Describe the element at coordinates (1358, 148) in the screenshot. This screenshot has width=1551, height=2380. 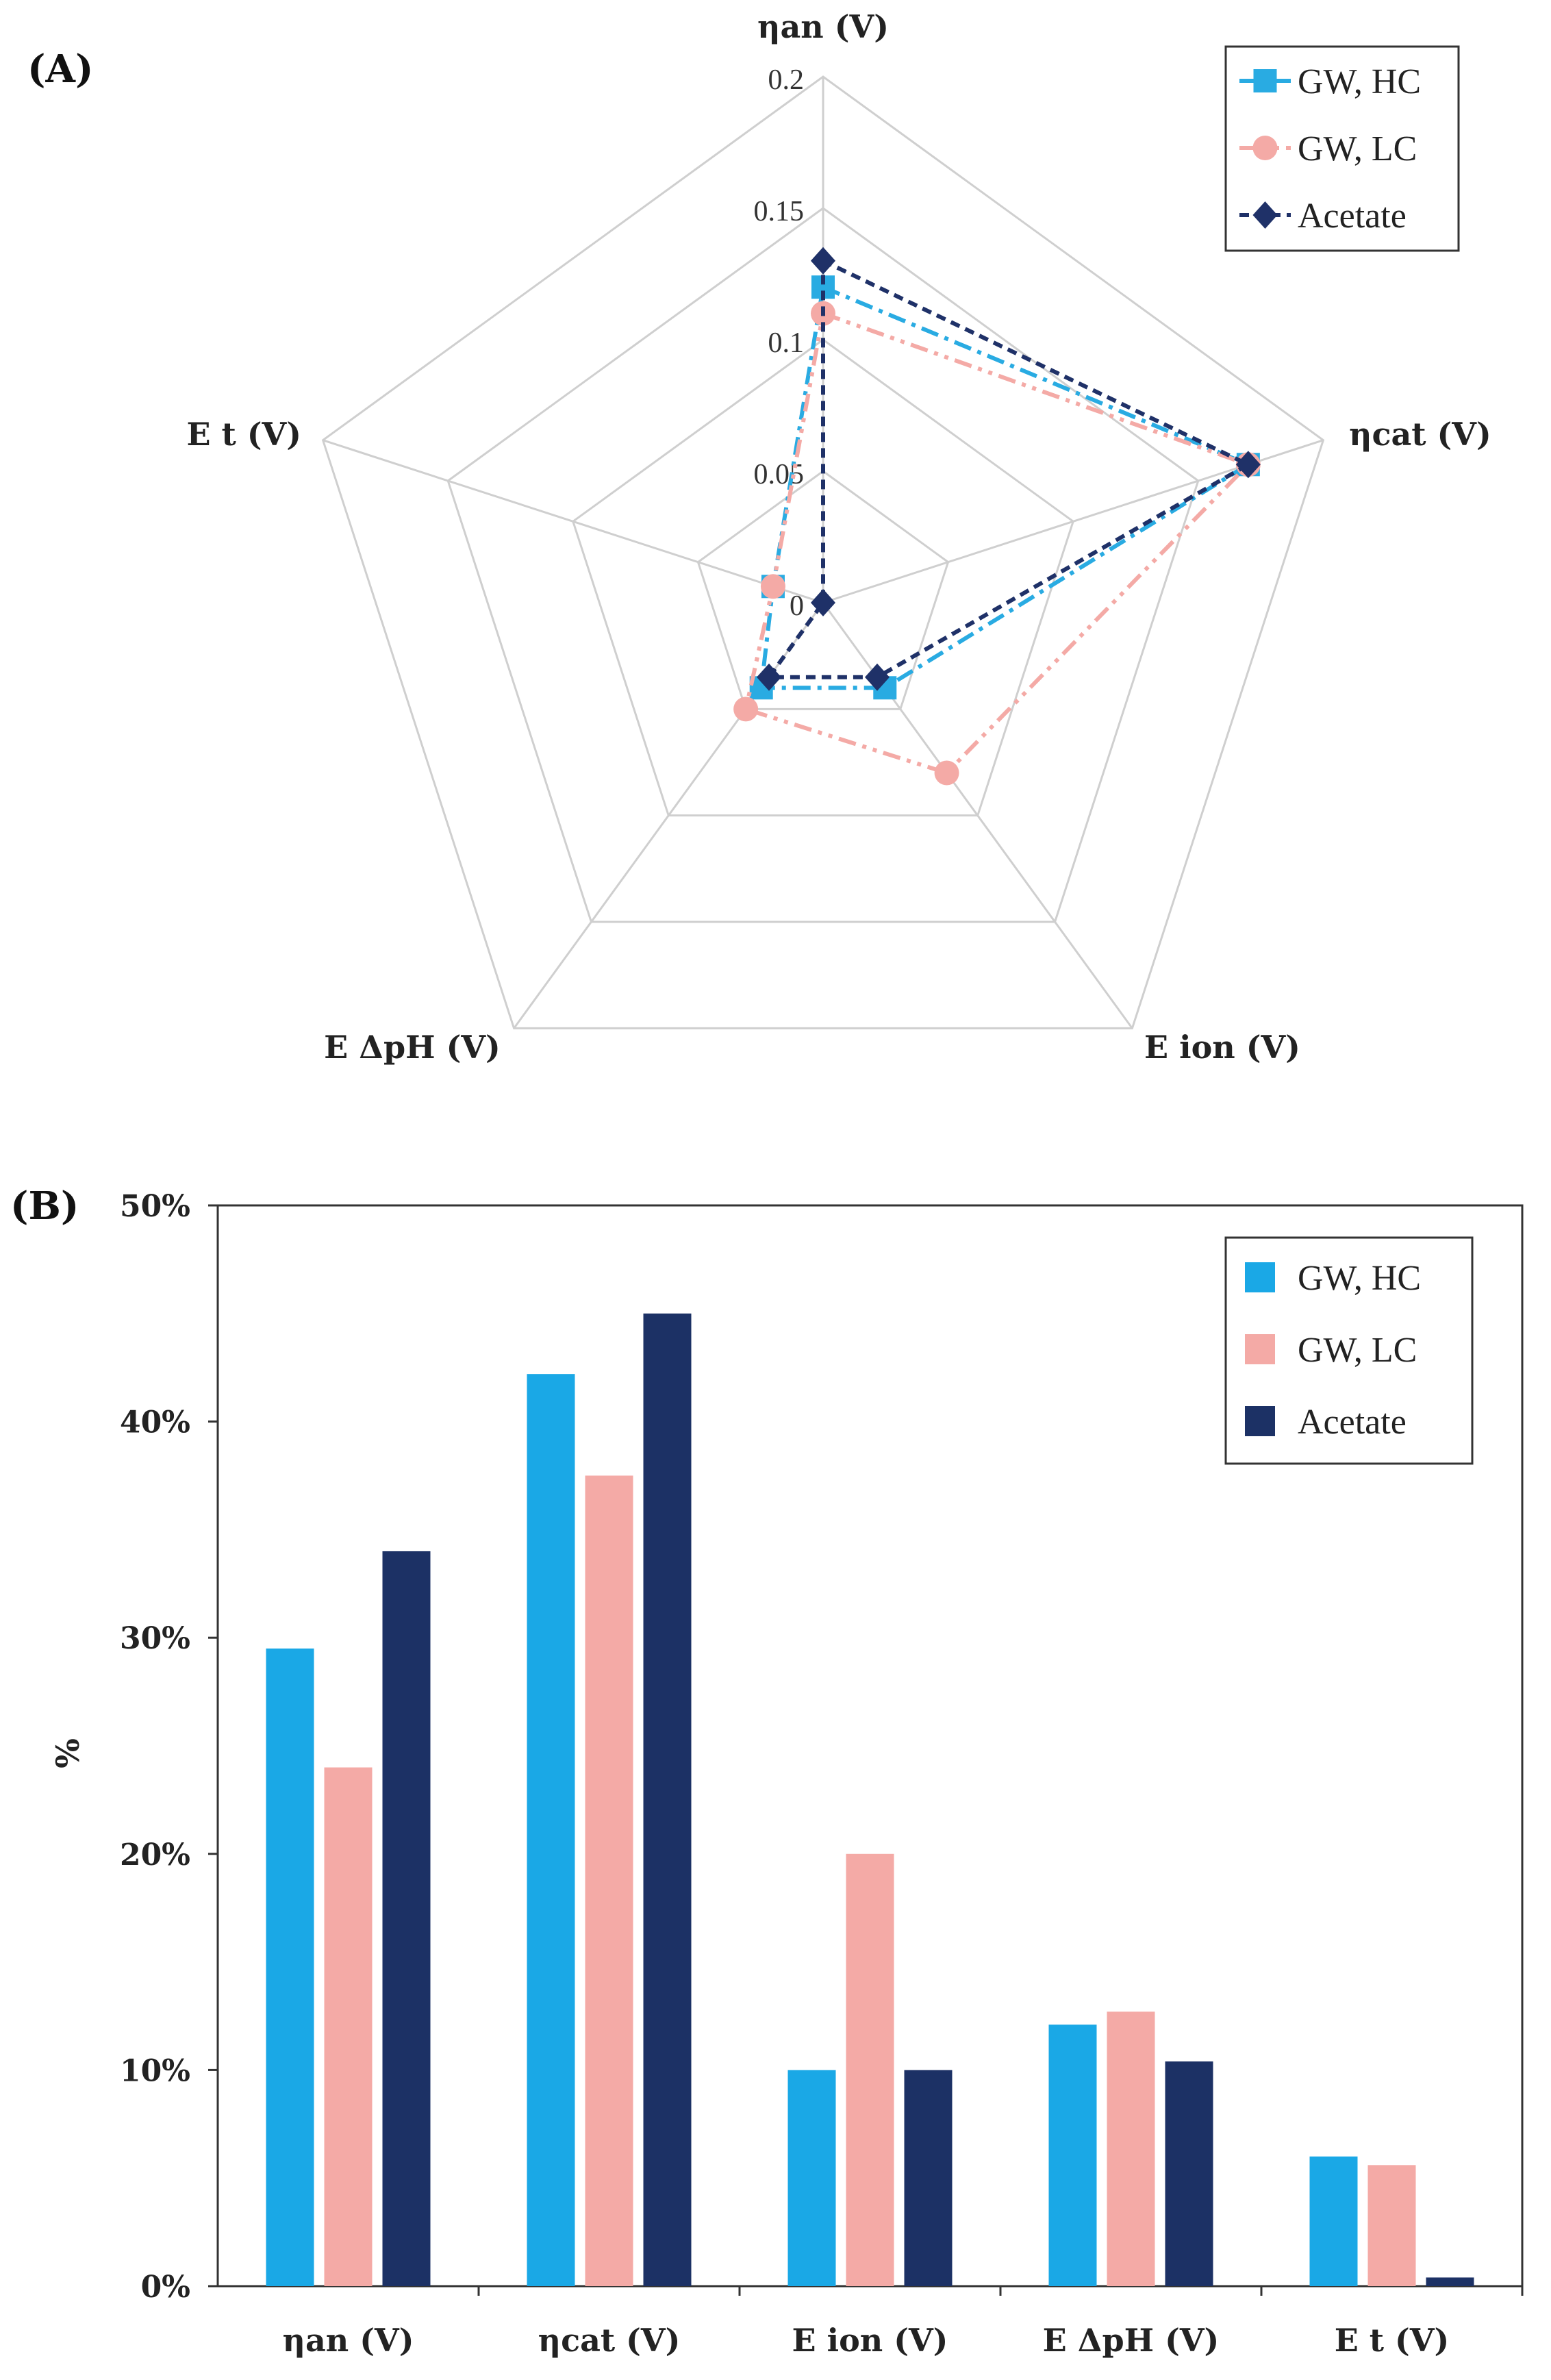
I see `radar-legend-label-gw-lc: GW, LC` at that location.